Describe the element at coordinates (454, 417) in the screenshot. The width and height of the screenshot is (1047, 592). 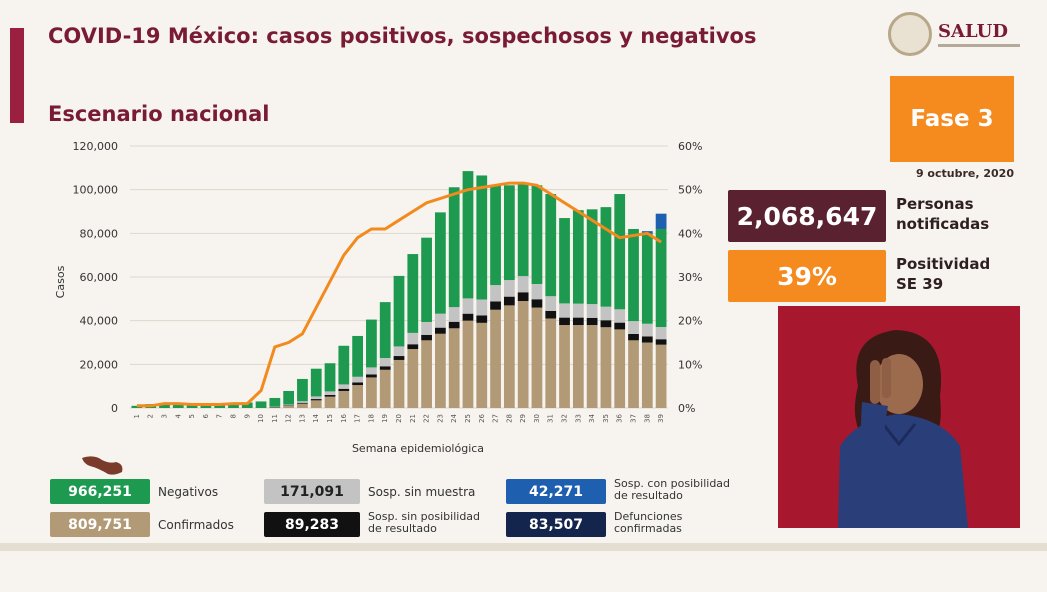
I see `x-tick-label: 24` at that location.